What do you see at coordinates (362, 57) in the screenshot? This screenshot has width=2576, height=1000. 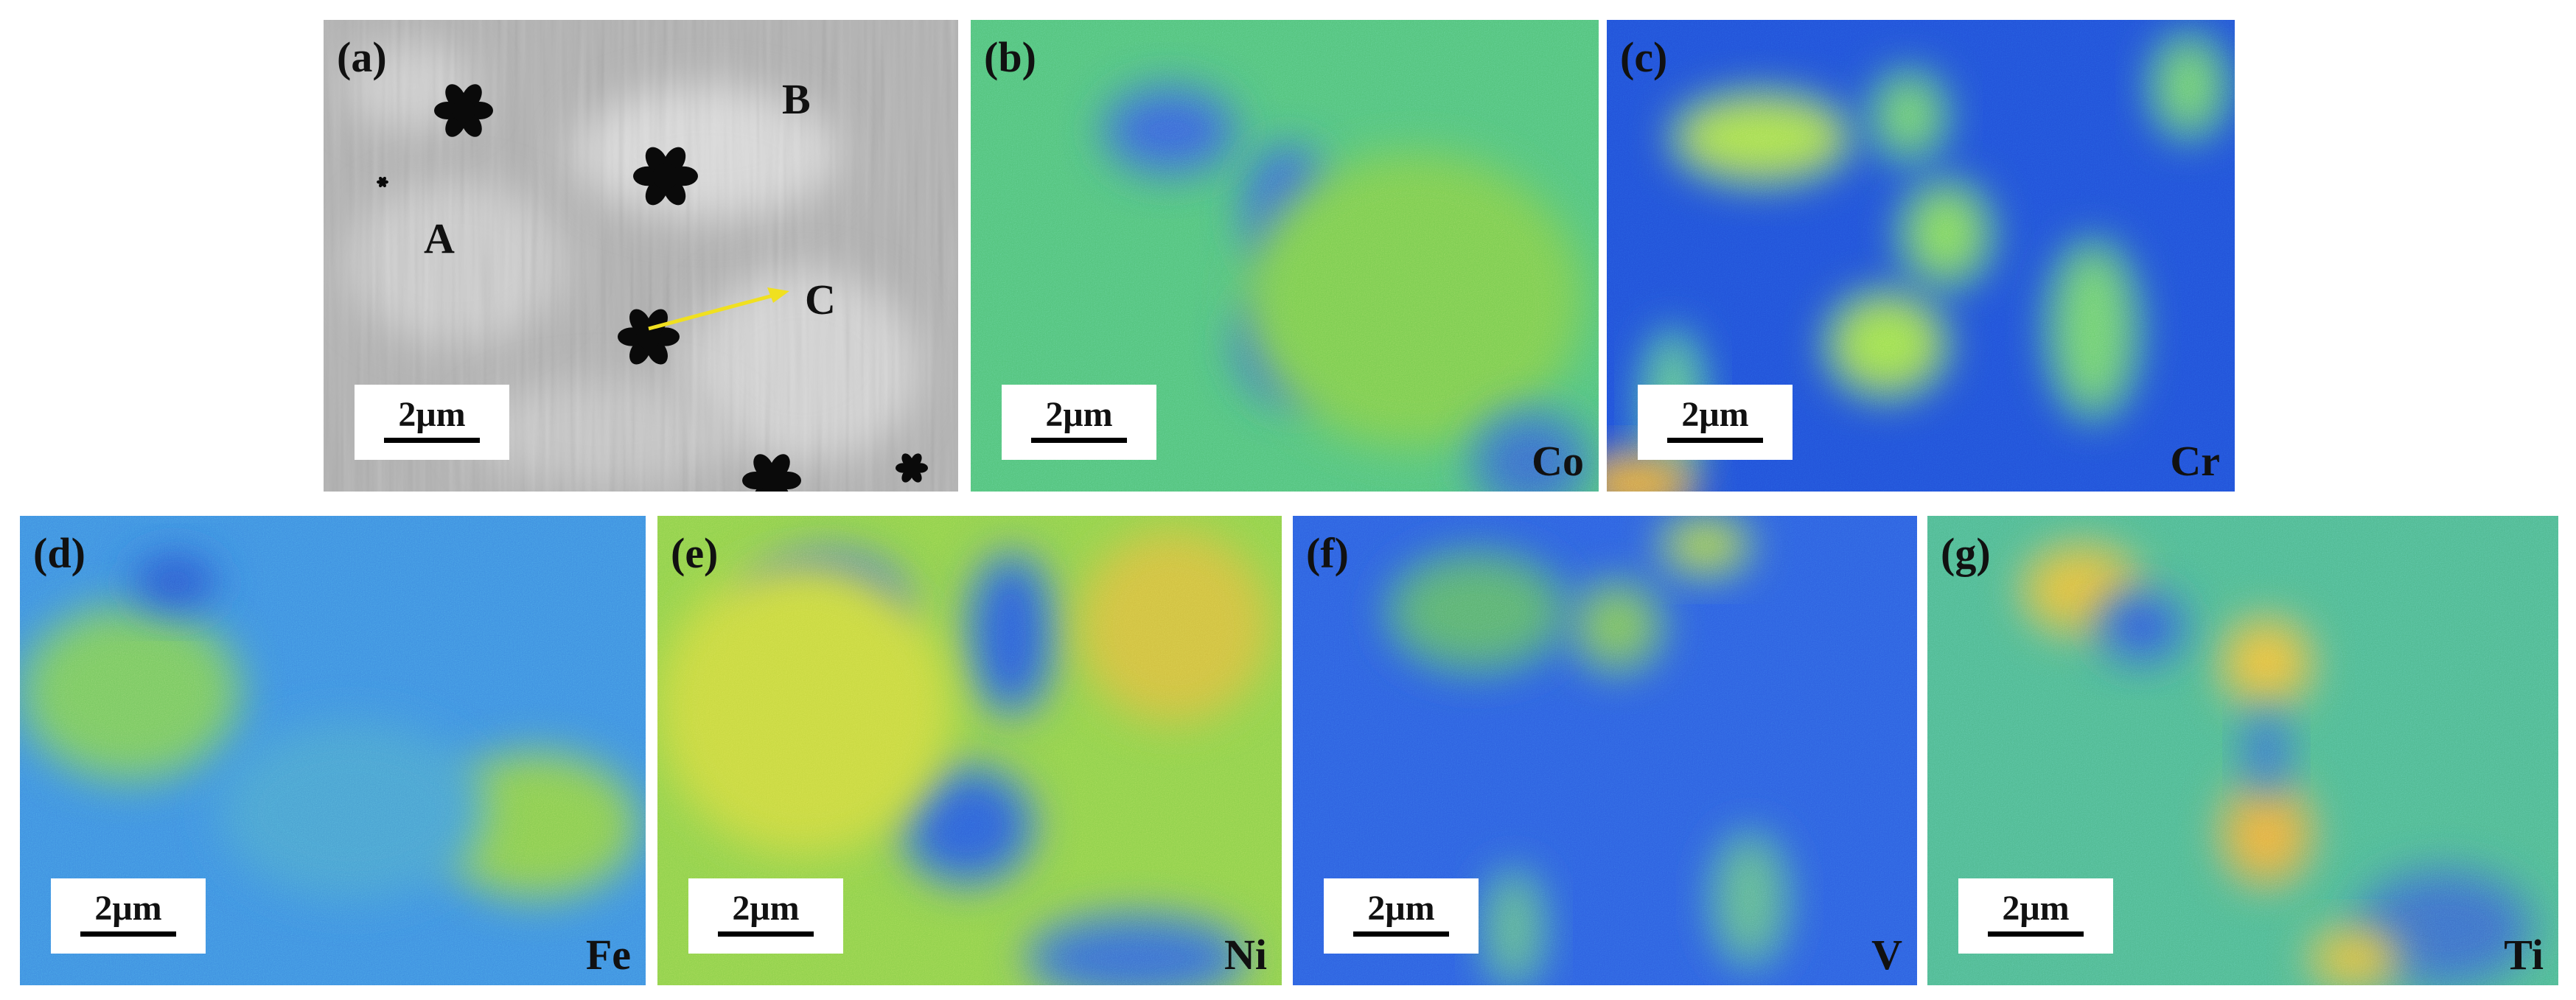 I see `panel-label: (a)` at bounding box center [362, 57].